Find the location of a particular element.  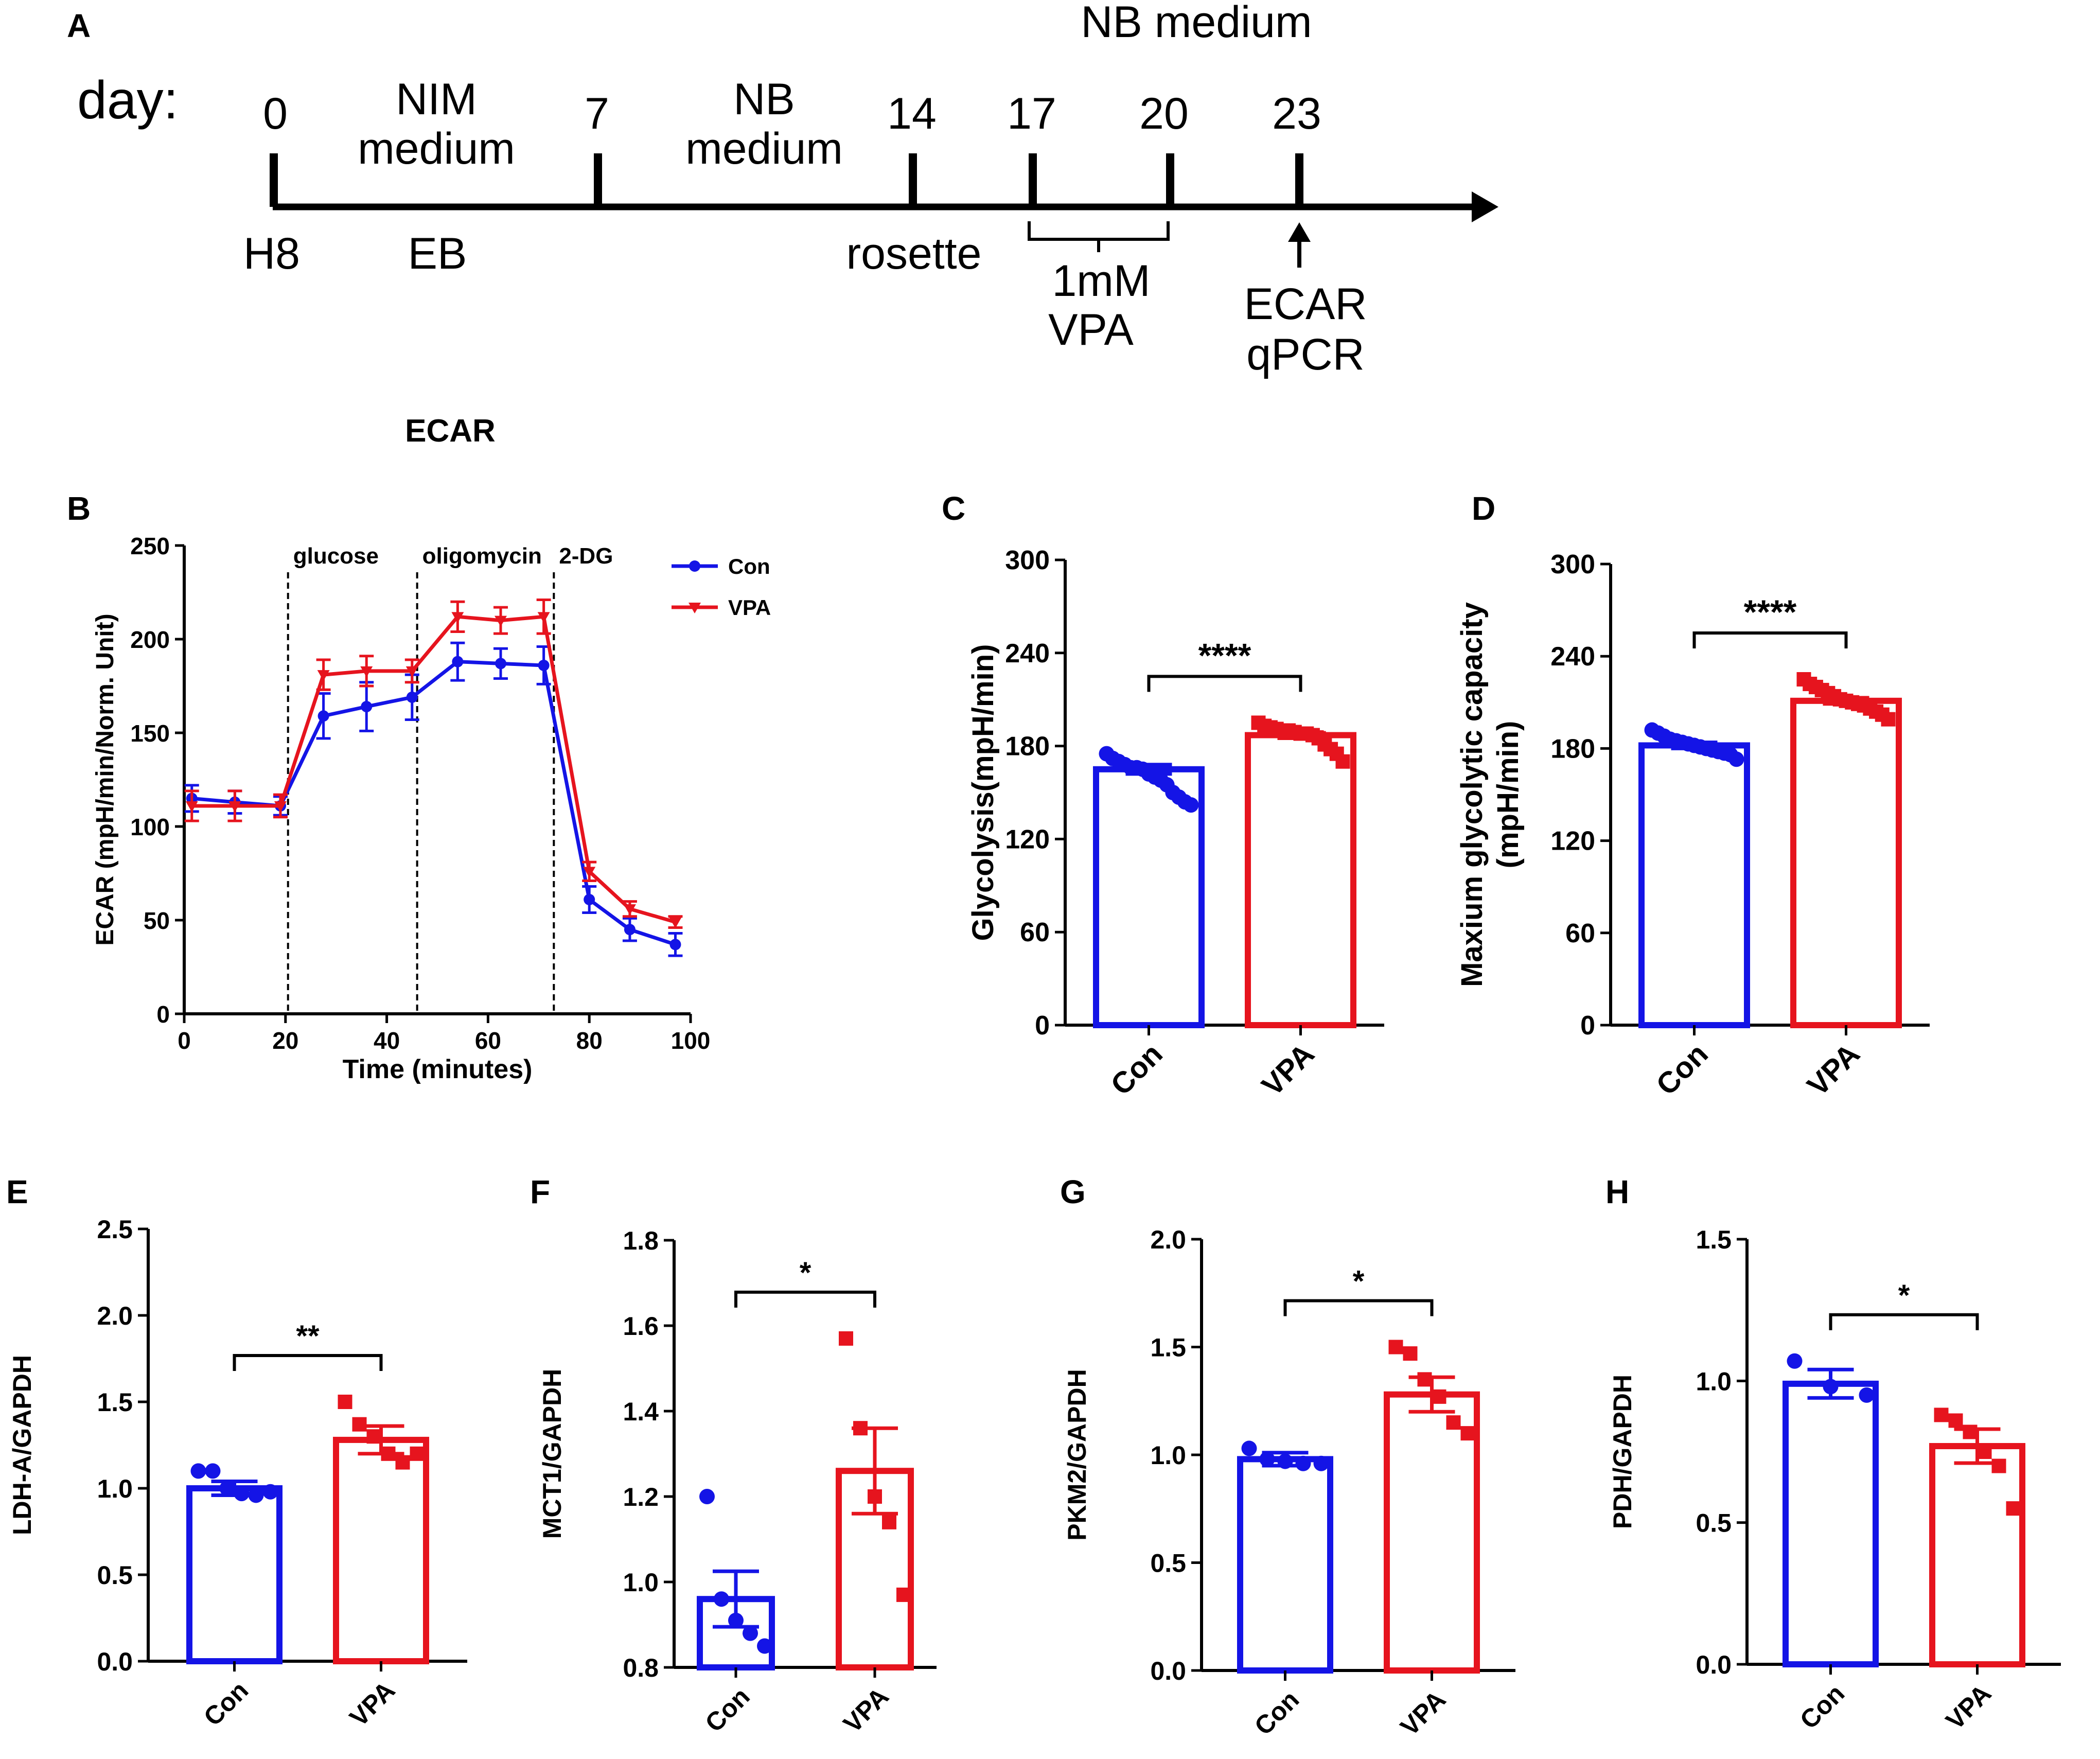

timeline-nb-medium-line1: NB is located at coordinates (764, 99).